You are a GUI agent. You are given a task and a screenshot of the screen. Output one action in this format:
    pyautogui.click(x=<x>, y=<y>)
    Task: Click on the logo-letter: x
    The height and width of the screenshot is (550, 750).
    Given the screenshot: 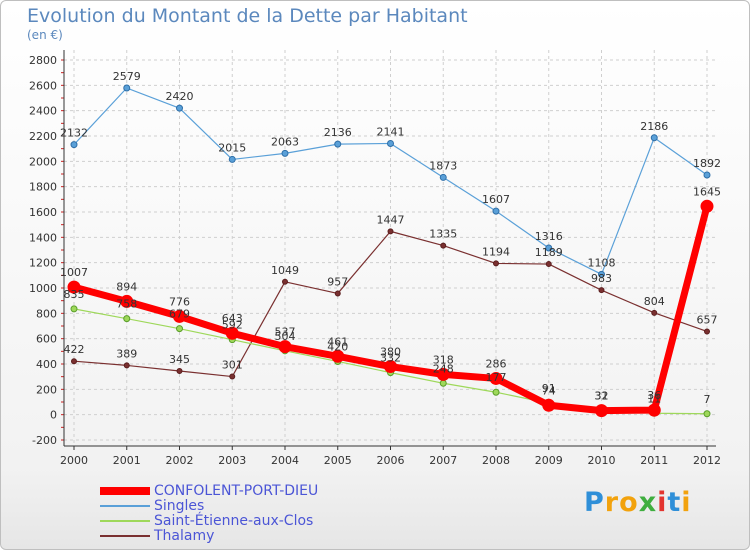 What is the action you would take?
    pyautogui.click(x=648, y=502)
    